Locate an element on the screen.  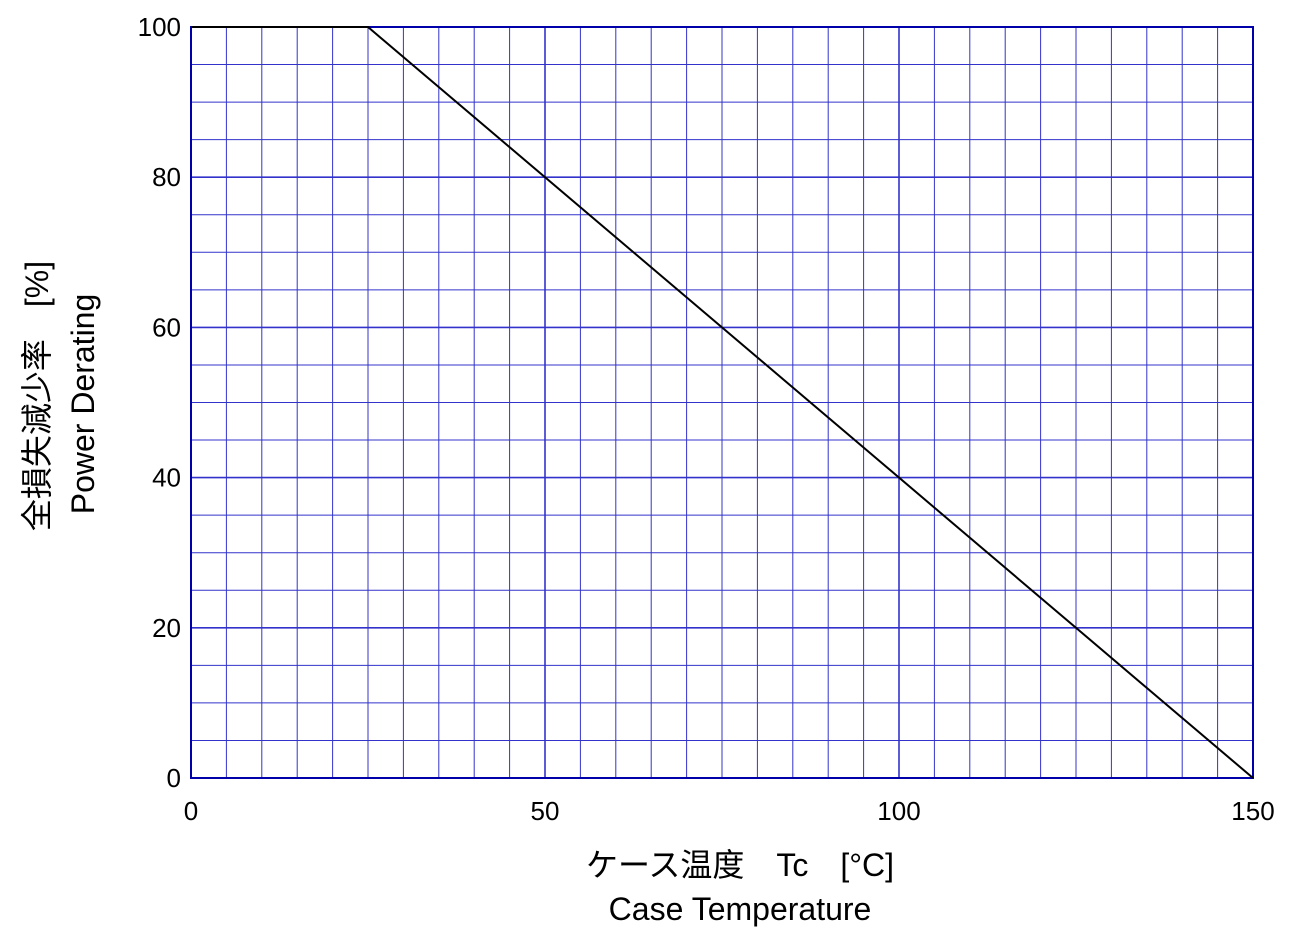
y-tick-label: 100 is located at coordinates (159, 27).